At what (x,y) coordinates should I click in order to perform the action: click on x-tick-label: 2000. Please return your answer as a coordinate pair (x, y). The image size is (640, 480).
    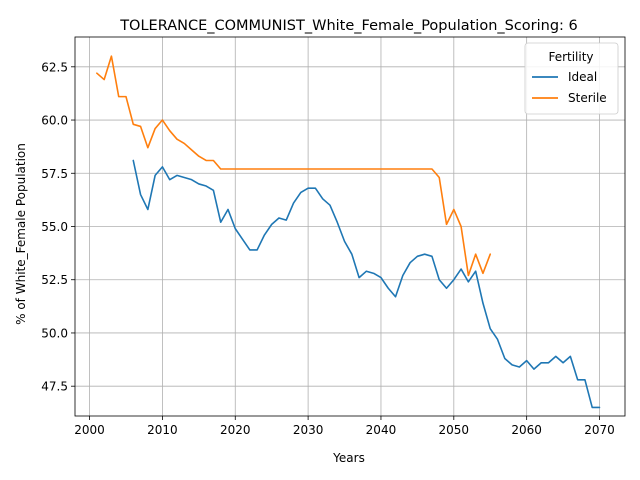
    Looking at the image, I should click on (89, 430).